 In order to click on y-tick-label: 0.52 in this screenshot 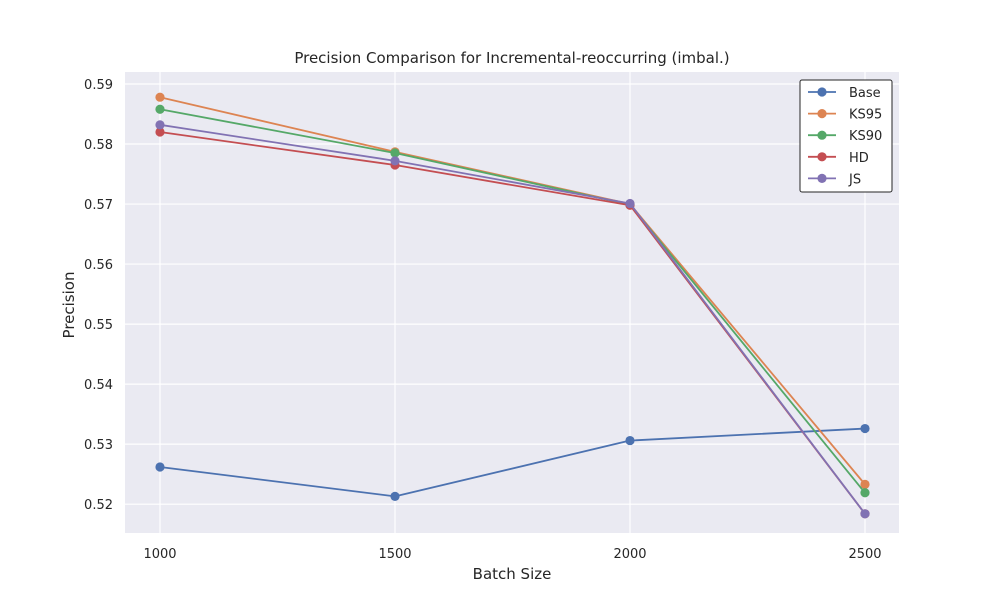, I will do `click(98, 505)`.